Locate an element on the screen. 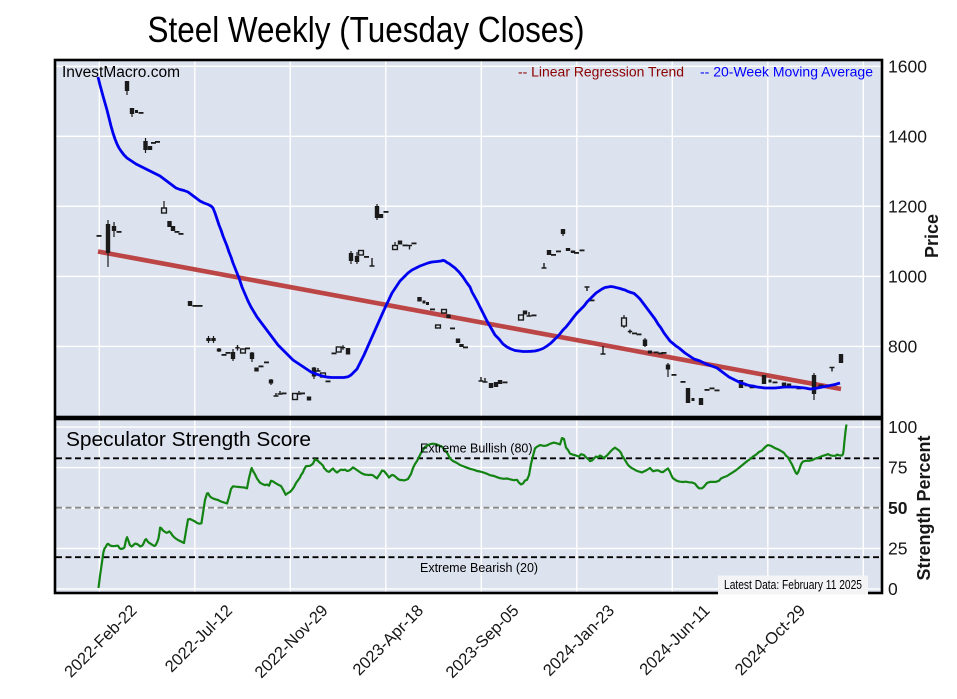 The image size is (957, 699). svg-text: 75 is located at coordinates (897, 468).